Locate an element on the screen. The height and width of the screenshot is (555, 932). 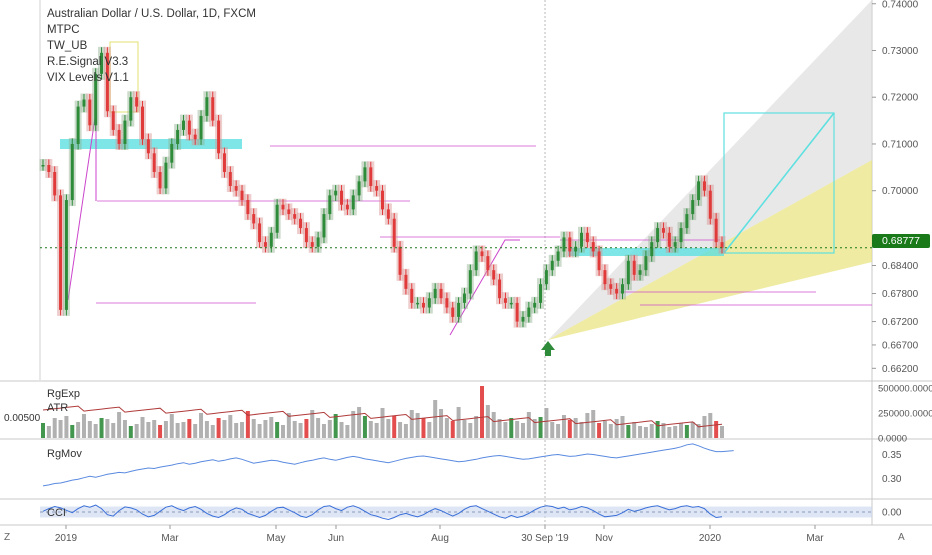
atr-line is located at coordinates (382, 416).